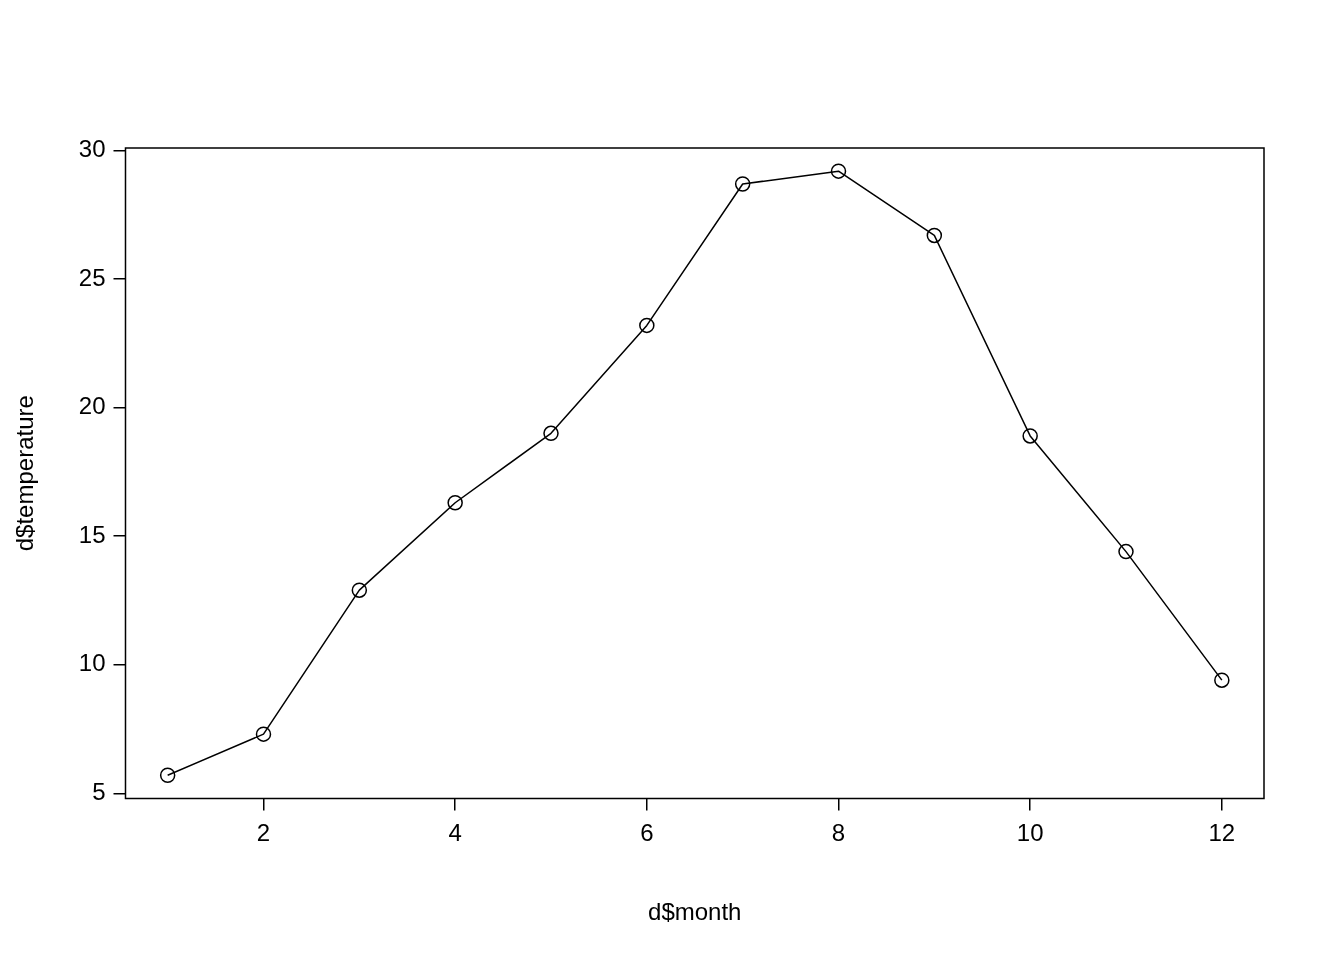 The height and width of the screenshot is (960, 1344). What do you see at coordinates (838, 833) in the screenshot?
I see `x-tick-label: 8` at bounding box center [838, 833].